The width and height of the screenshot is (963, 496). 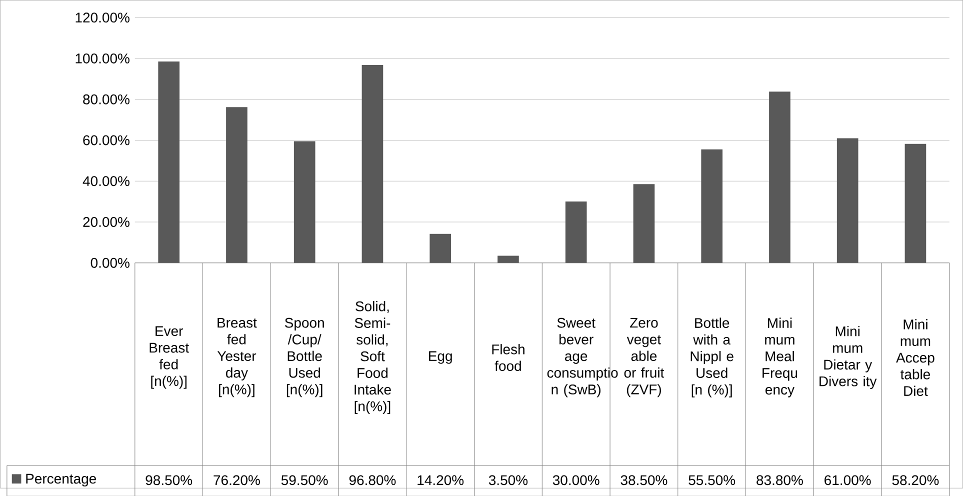 I want to click on data-label: 58.20%, so click(x=915, y=480).